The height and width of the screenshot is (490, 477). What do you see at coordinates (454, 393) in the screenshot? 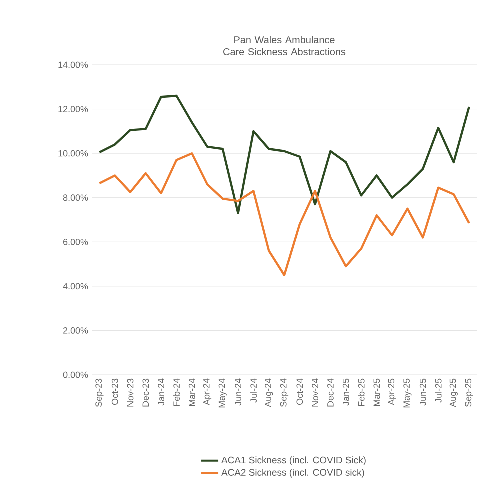
I see `x-tick-label: Aug-25` at bounding box center [454, 393].